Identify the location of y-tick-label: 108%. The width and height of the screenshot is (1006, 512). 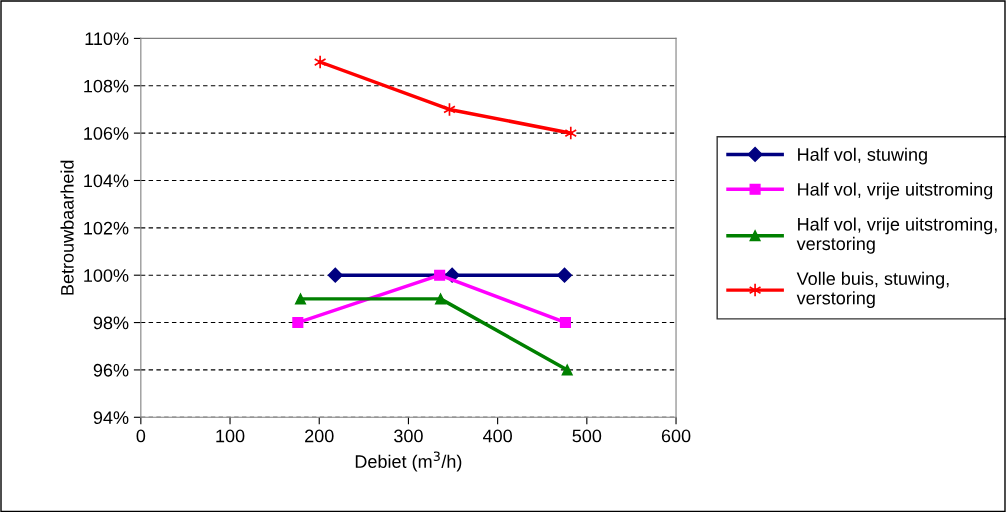
(106, 86).